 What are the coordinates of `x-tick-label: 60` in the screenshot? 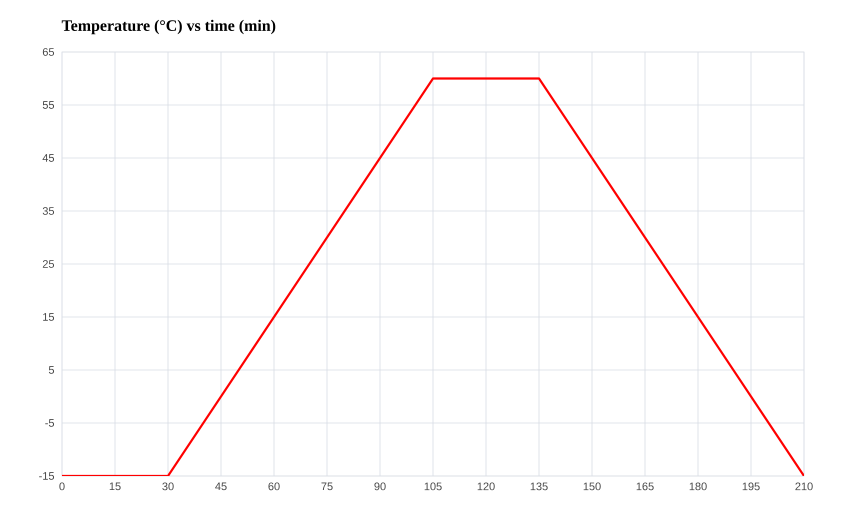 It's located at (274, 486).